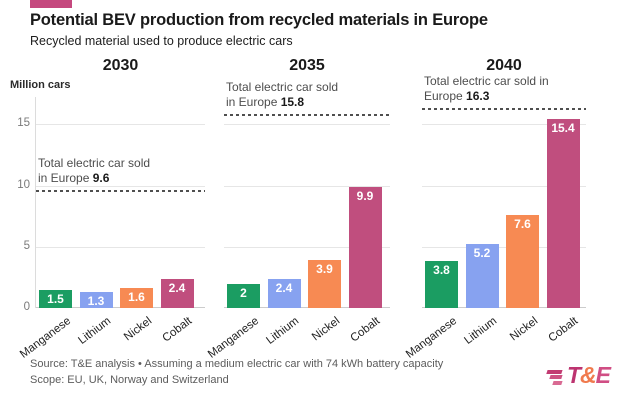  What do you see at coordinates (23, 184) in the screenshot?
I see `y-tick-10: 10` at bounding box center [23, 184].